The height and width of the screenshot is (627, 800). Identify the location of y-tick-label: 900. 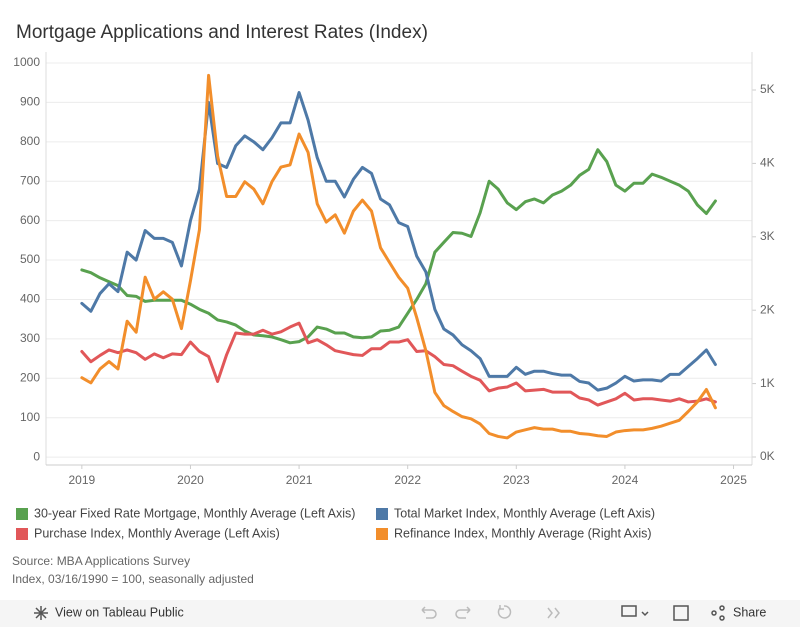
(30, 102).